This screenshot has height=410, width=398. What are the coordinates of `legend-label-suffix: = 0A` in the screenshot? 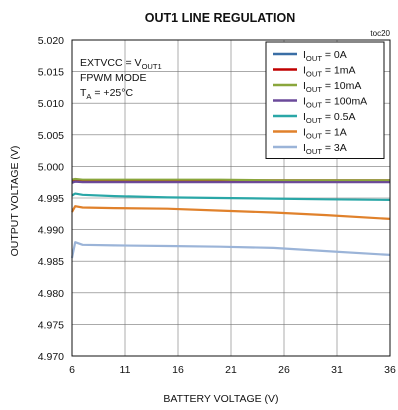 It's located at (334, 55).